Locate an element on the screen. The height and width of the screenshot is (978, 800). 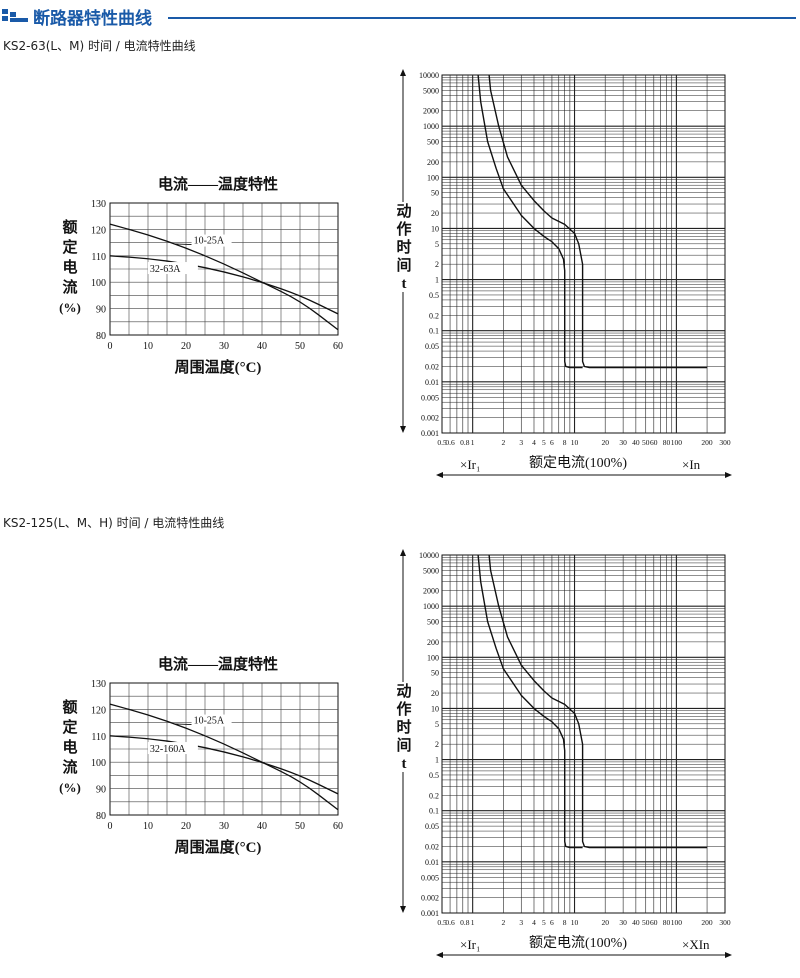
tc-y-tick-label: 0.5 is located at coordinates (434, 775).